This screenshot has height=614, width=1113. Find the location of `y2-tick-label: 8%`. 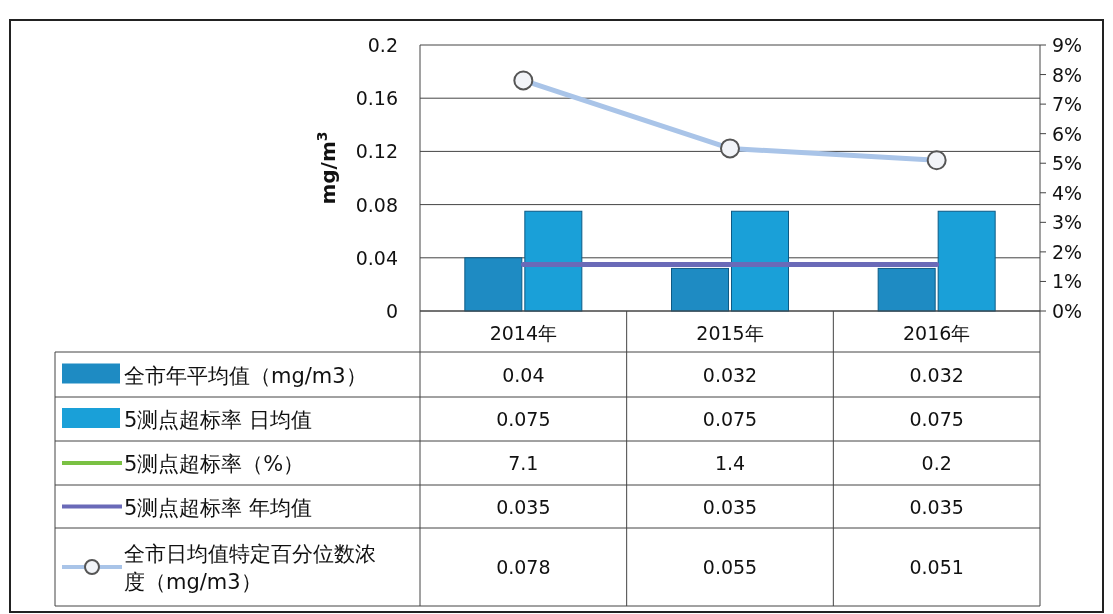

y2-tick-label: 8% is located at coordinates (1067, 74).